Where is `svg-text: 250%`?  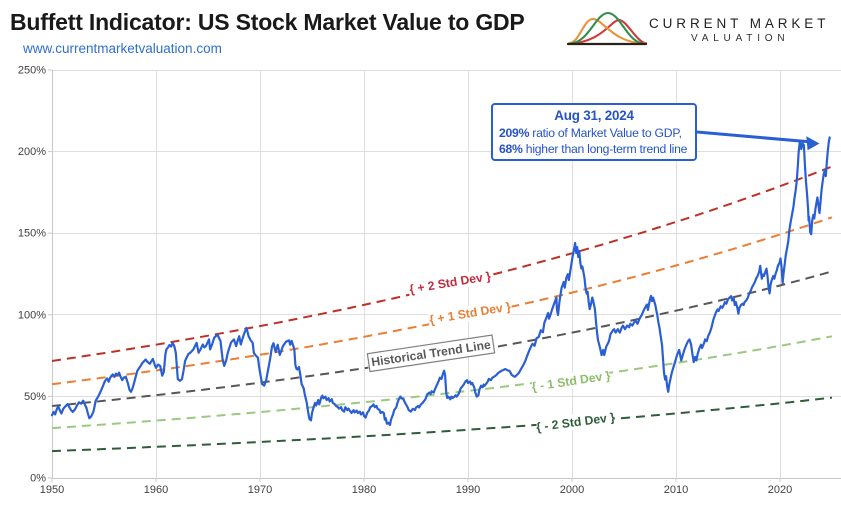 svg-text: 250% is located at coordinates (32, 71).